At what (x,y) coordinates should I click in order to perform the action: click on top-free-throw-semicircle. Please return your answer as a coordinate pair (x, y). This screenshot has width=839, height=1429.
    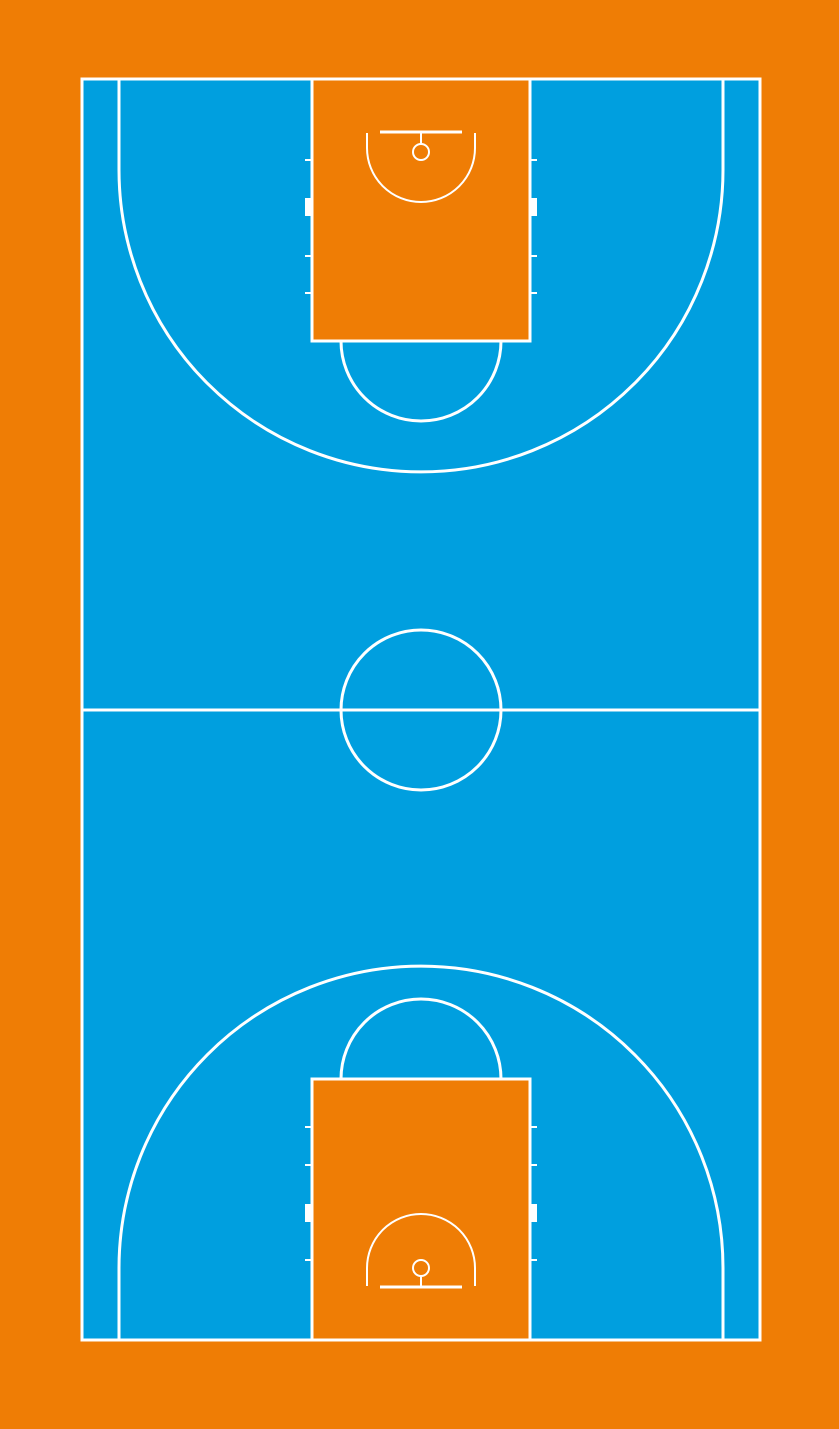
    Looking at the image, I should click on (421, 381).